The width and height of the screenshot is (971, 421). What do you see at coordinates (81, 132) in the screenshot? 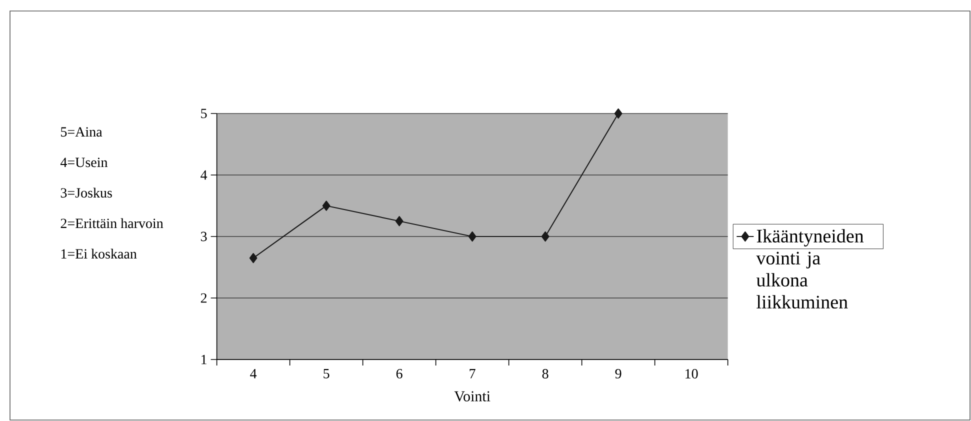
I see `text: 5=Aina` at bounding box center [81, 132].